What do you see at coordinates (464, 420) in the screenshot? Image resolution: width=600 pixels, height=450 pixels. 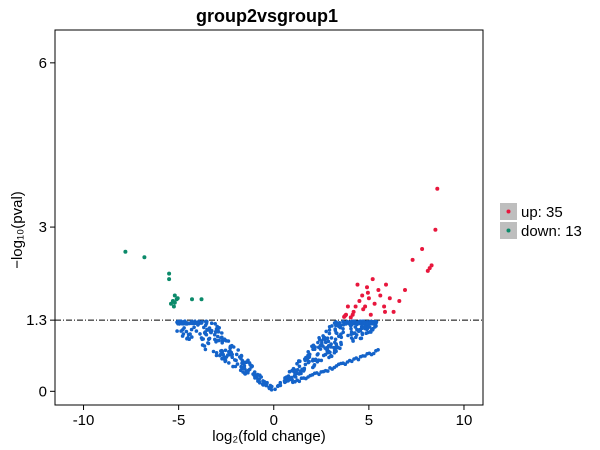 I see `x-tick-label: 10` at bounding box center [464, 420].